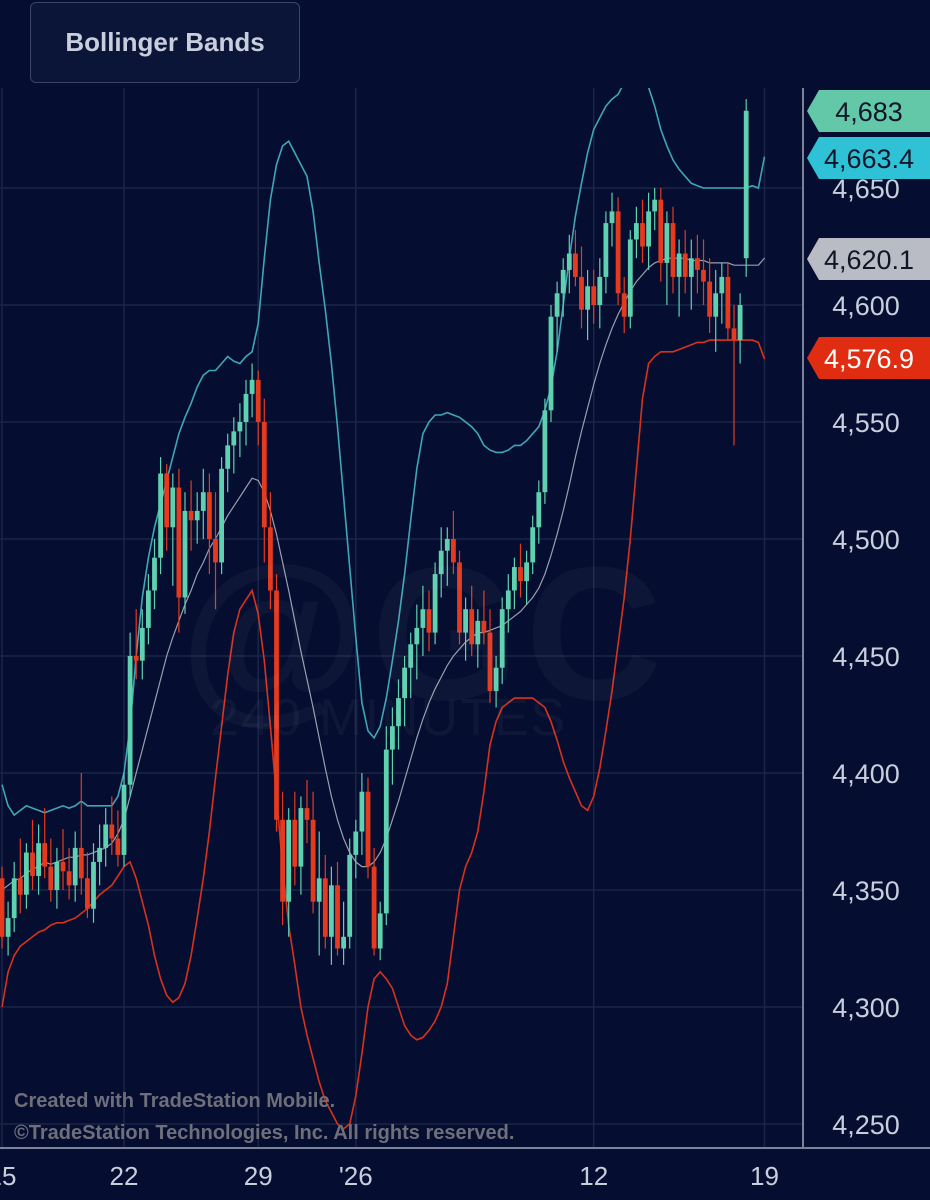  I want to click on x-tick-label: 12, so click(593, 1176).